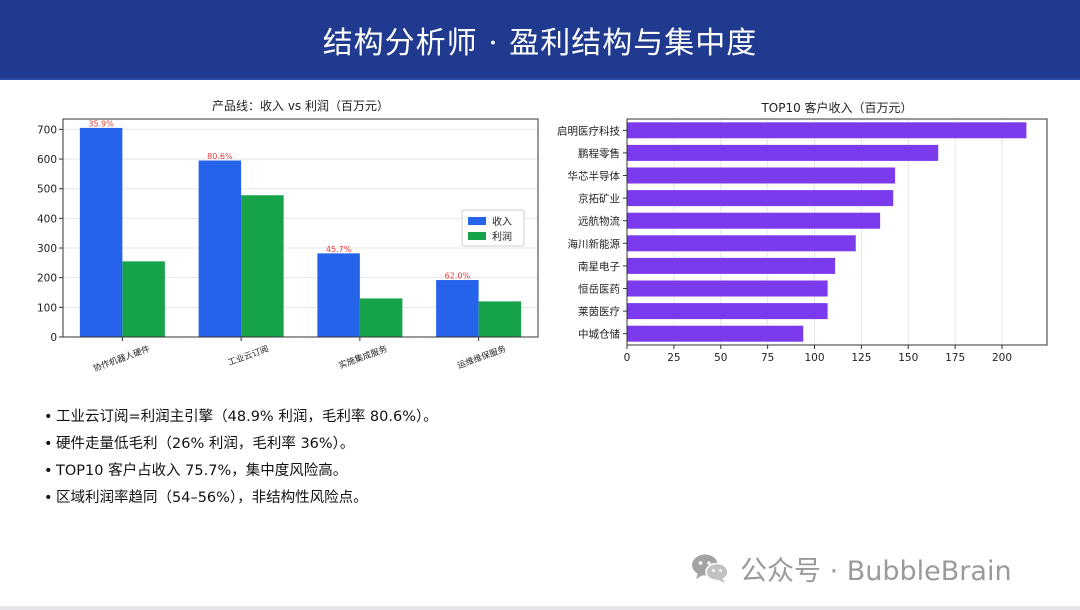 This screenshot has width=1080, height=610. Describe the element at coordinates (599, 311) in the screenshot. I see `customer-label: 莱茵医疗` at that location.